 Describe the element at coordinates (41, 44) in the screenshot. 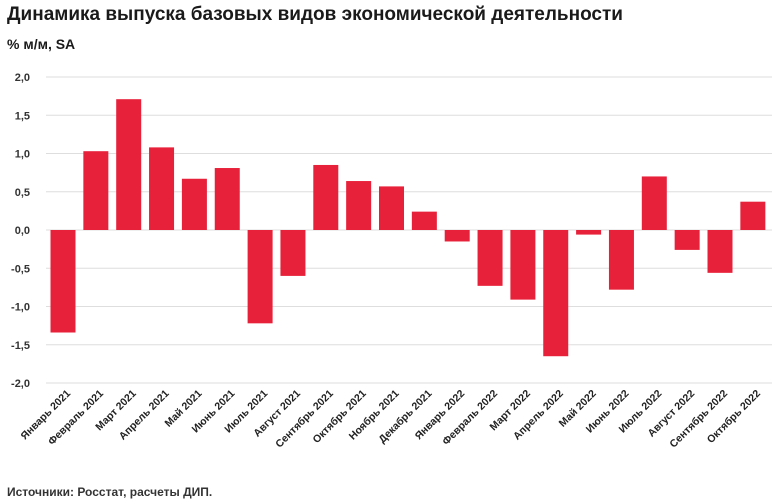

I see `chart-subtitle: % м/м, SA` at that location.